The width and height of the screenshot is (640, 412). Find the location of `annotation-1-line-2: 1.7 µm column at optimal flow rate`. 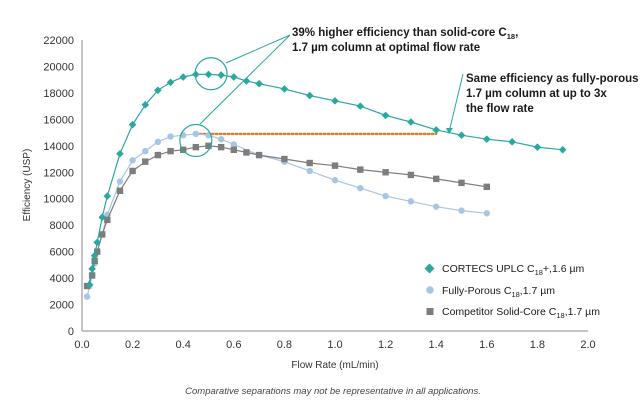

annotation-1-line-2: 1.7 µm column at optimal flow rate is located at coordinates (386, 48).